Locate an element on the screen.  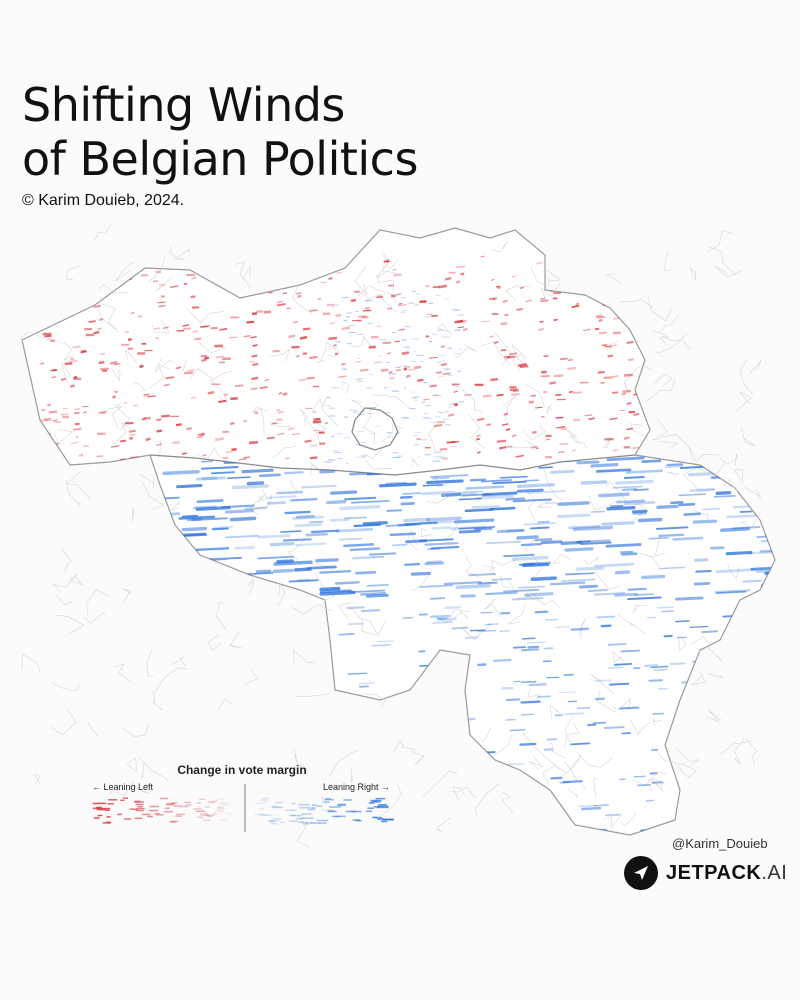
title-line-2: of Belgian Politics is located at coordinates (220, 159).